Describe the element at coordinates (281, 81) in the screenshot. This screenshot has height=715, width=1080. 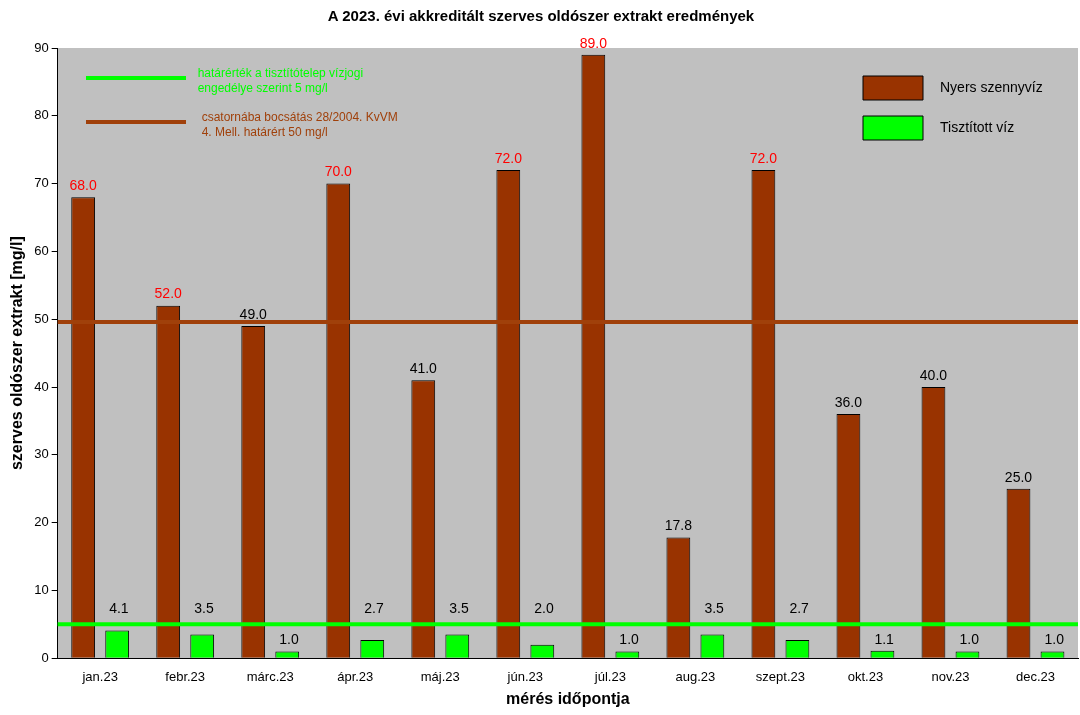
I see `ref-line-label: határérték a tisztítótelep vízjogi engedélye szerint 5 mg/l` at that location.